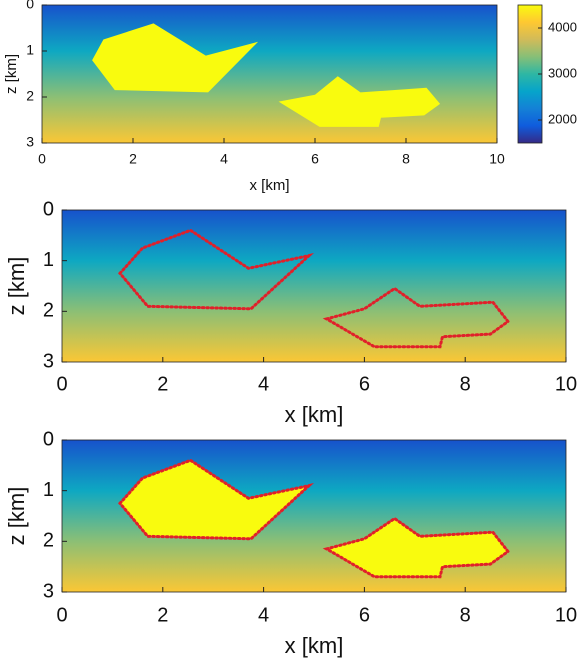 The image size is (583, 660). What do you see at coordinates (562, 26) in the screenshot?
I see `colorbar-tick-label: 4000` at bounding box center [562, 26].